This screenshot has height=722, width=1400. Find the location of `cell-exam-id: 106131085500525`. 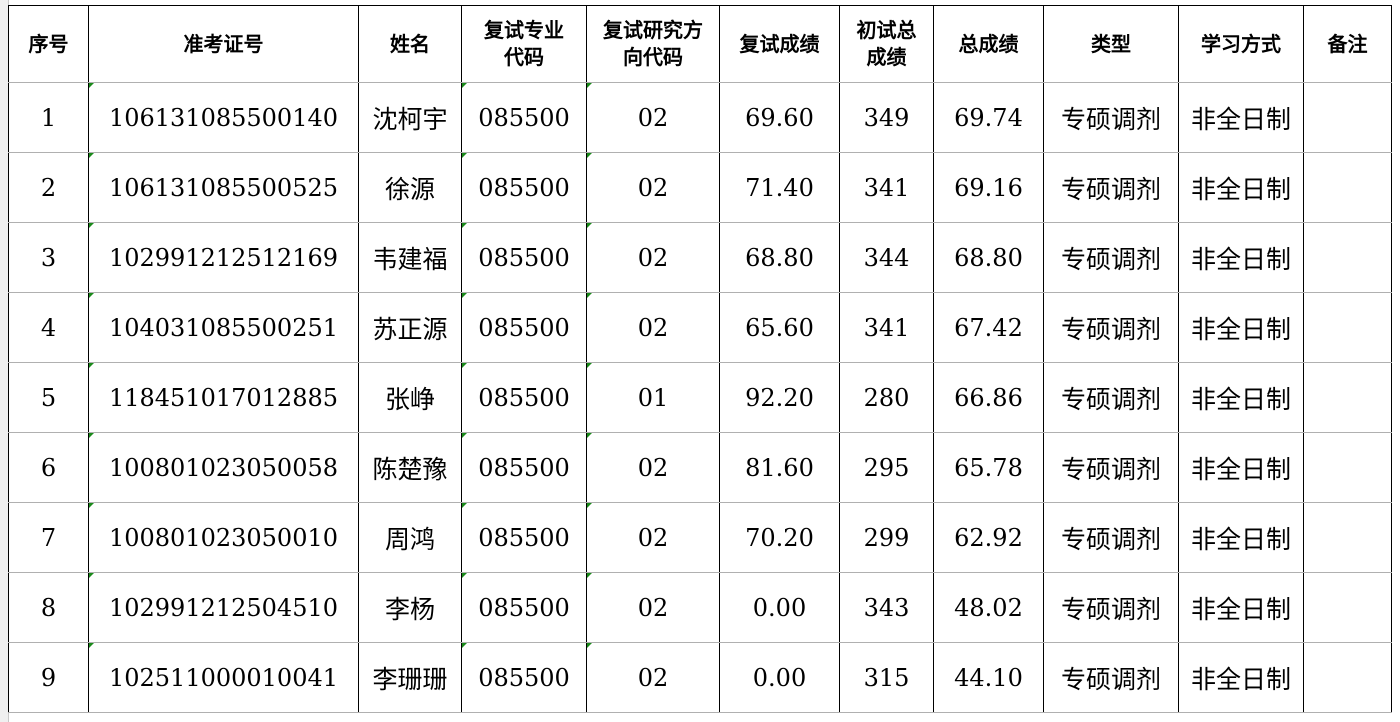

cell-exam-id: 106131085500525 is located at coordinates (223, 187).